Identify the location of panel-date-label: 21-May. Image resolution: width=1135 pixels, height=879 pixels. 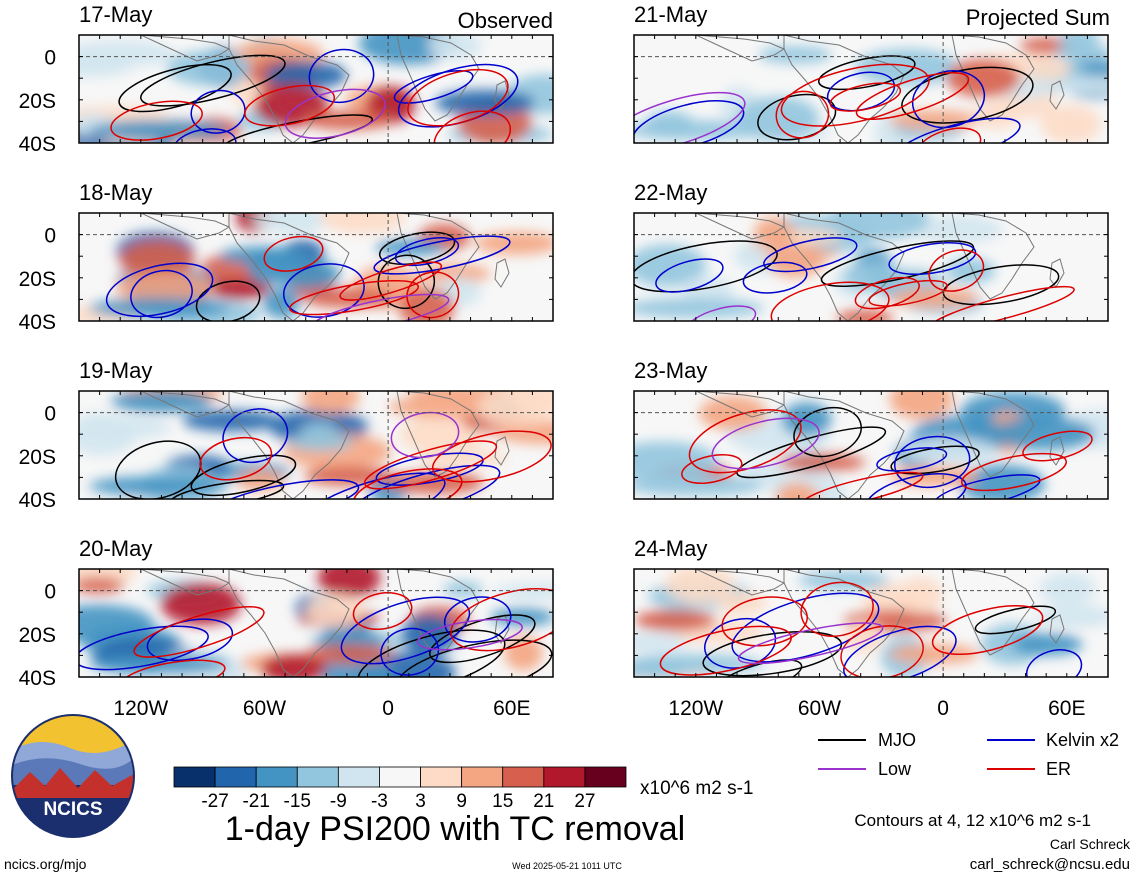
(670, 14).